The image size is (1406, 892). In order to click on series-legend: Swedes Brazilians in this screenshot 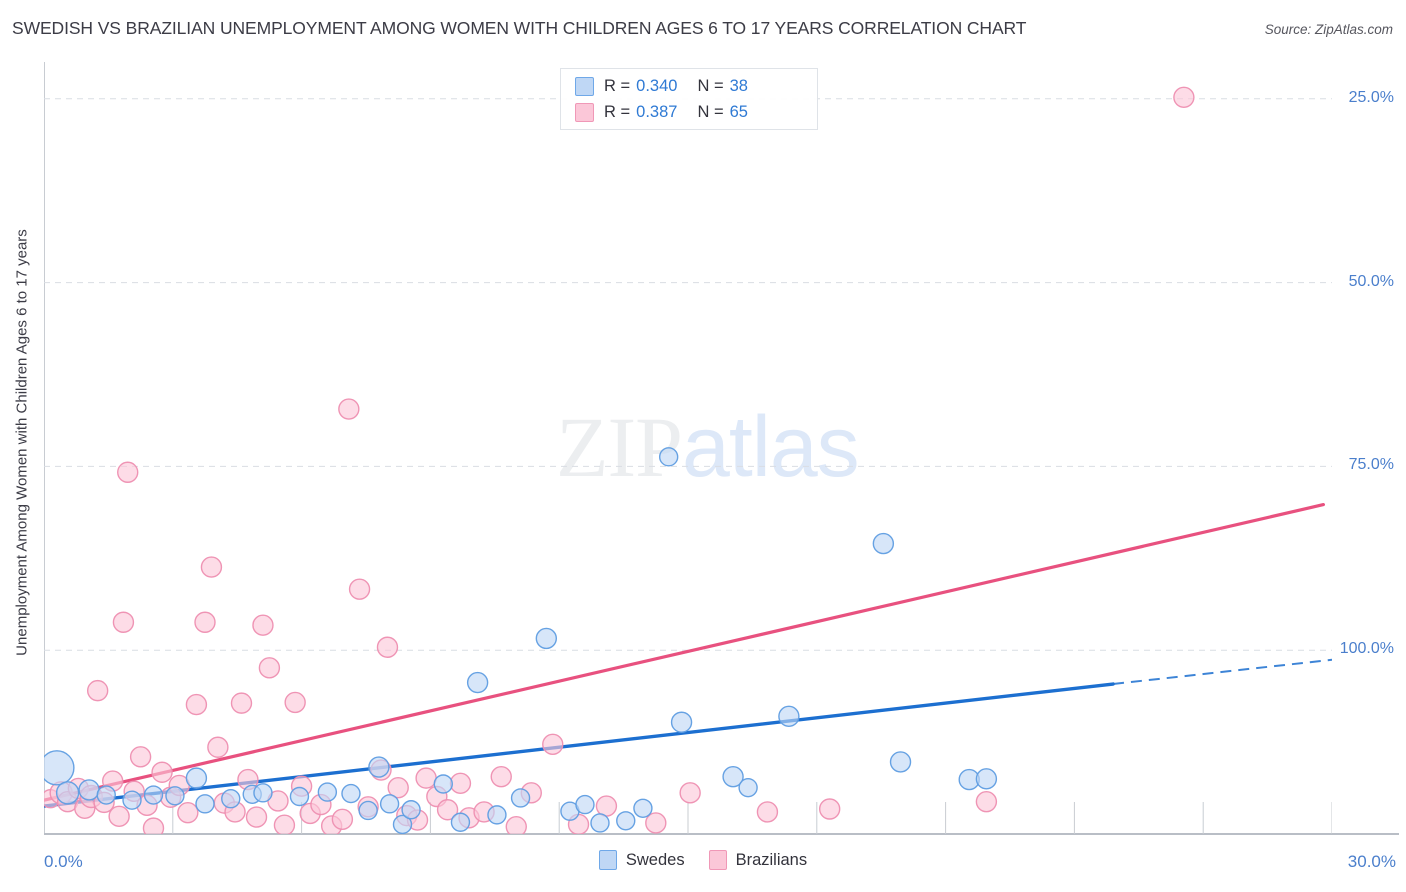, I will do `click(703, 860)`.